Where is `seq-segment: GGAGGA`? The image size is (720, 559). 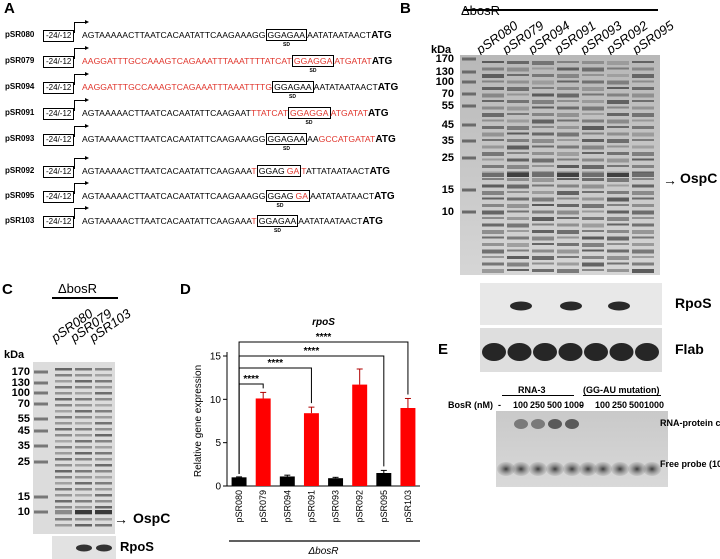 seq-segment: GGAGGA is located at coordinates (313, 61).